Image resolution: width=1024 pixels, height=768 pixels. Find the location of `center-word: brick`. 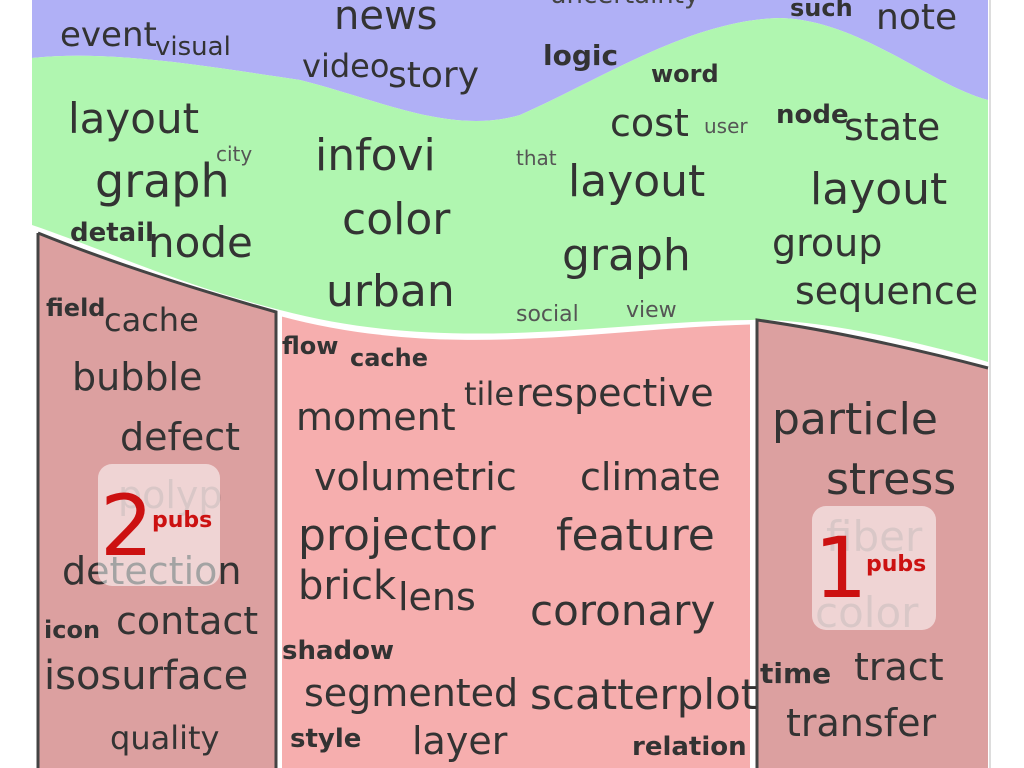

center-word: brick is located at coordinates (347, 586).